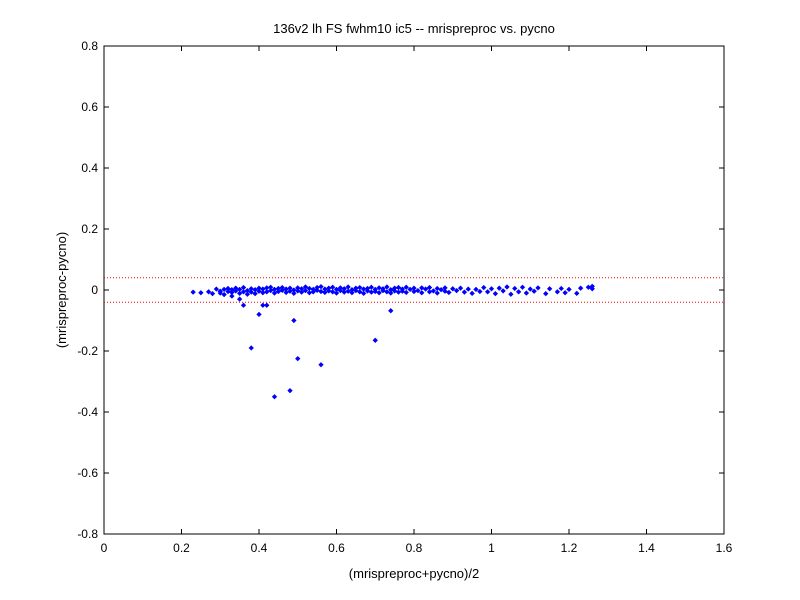 This screenshot has height=600, width=800. What do you see at coordinates (646, 548) in the screenshot?
I see `x-tick-label: 1.4` at bounding box center [646, 548].